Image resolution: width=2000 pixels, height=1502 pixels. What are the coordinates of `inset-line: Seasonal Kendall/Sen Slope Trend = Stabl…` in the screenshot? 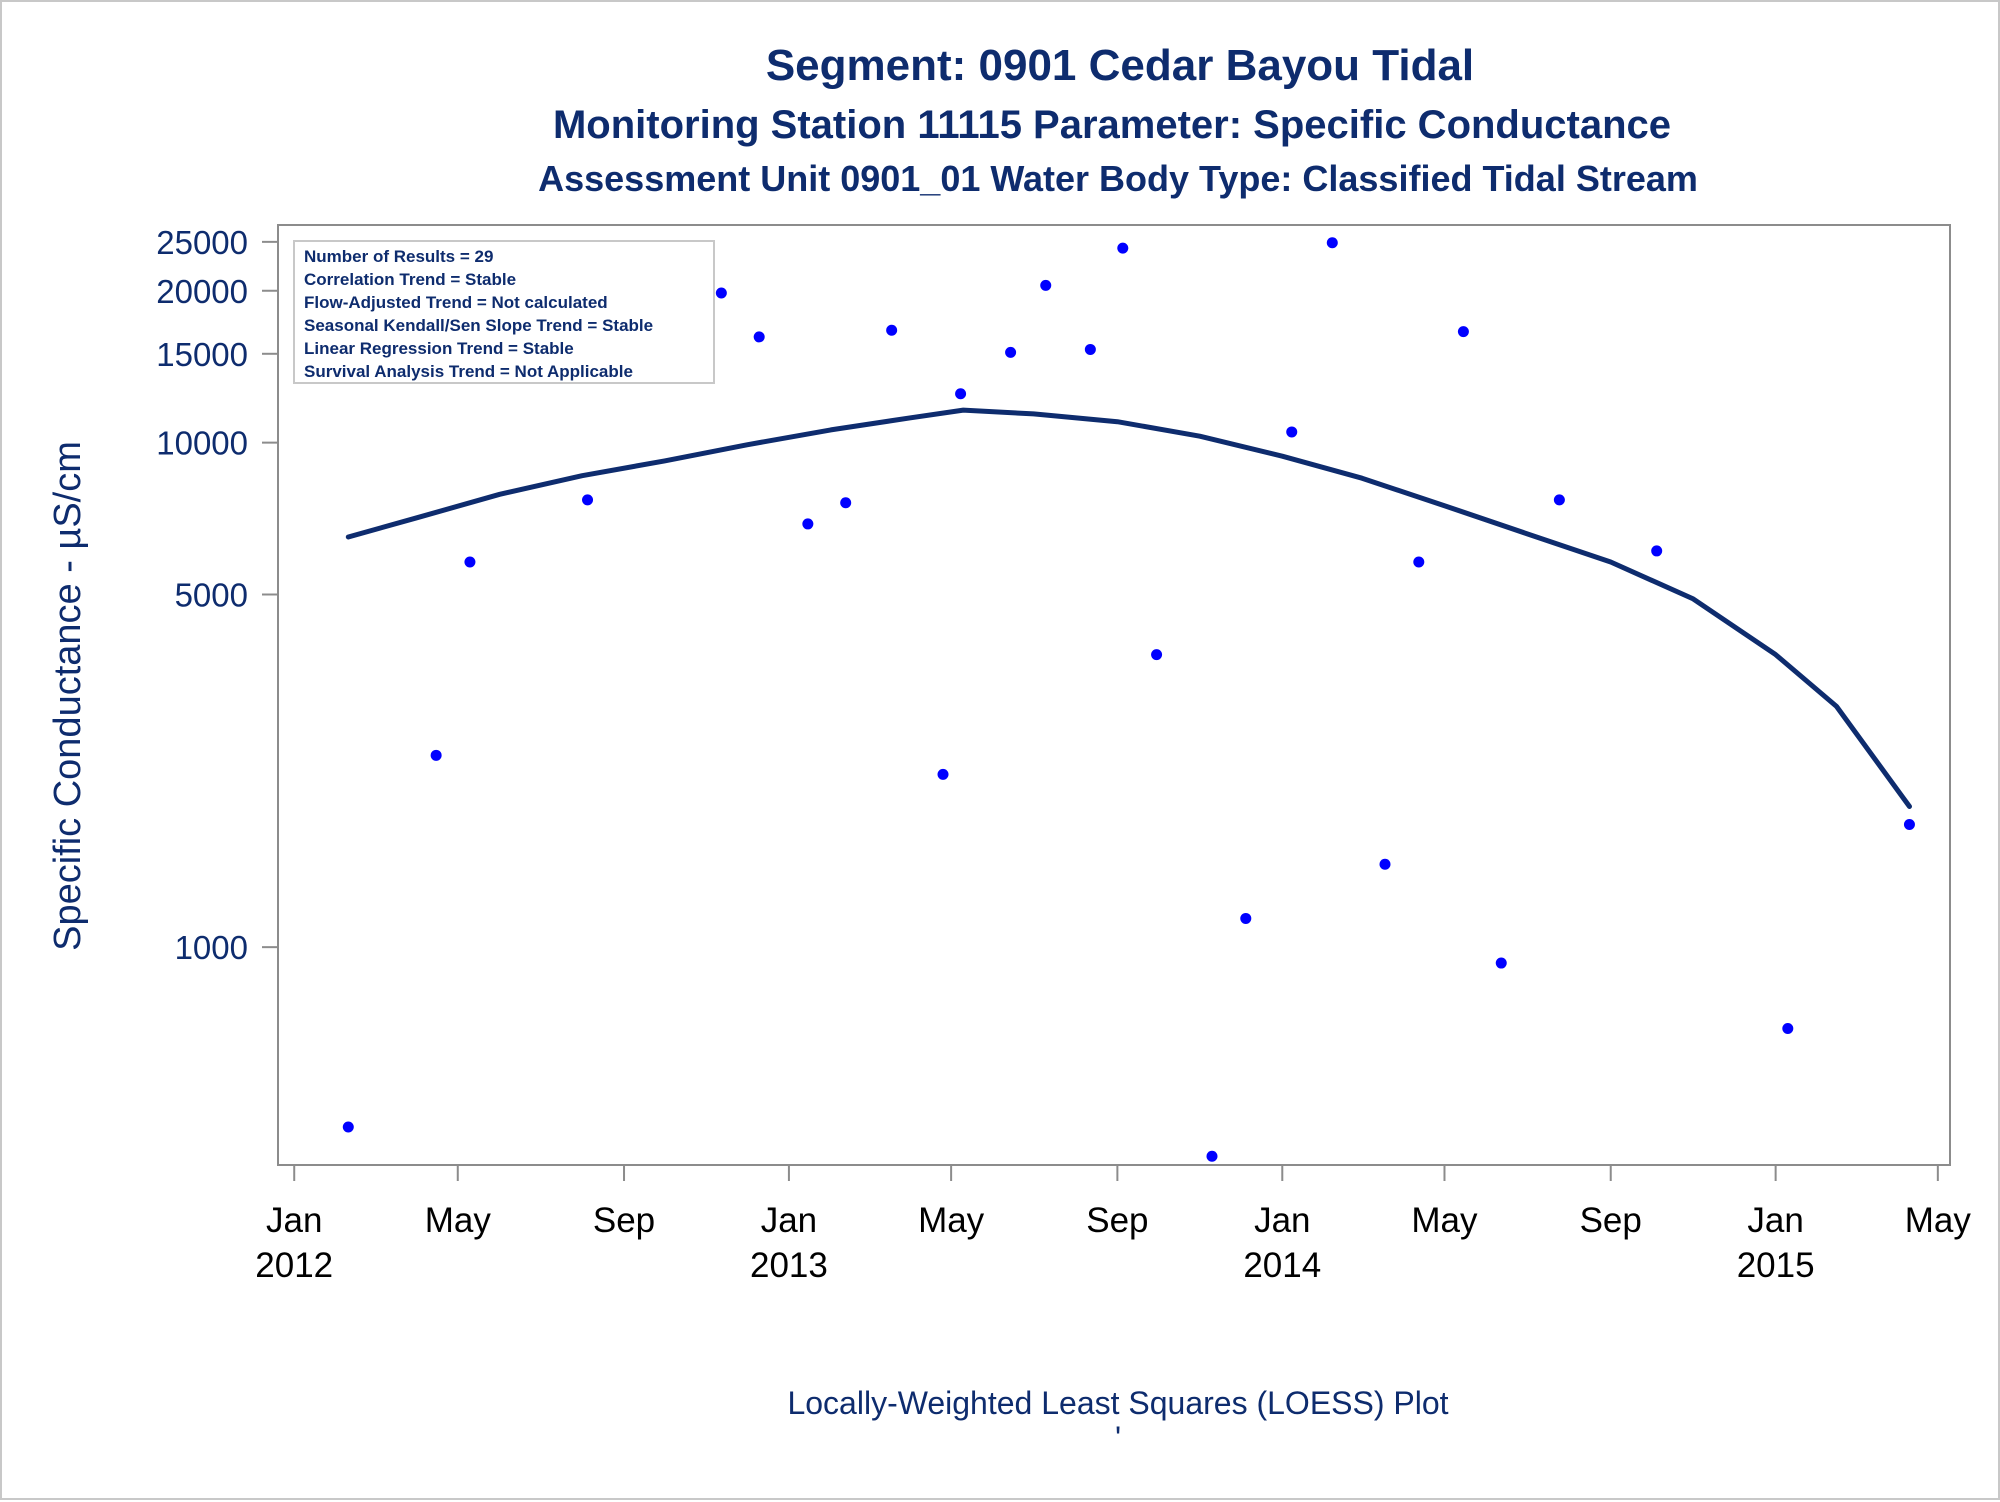 It's located at (478, 325).